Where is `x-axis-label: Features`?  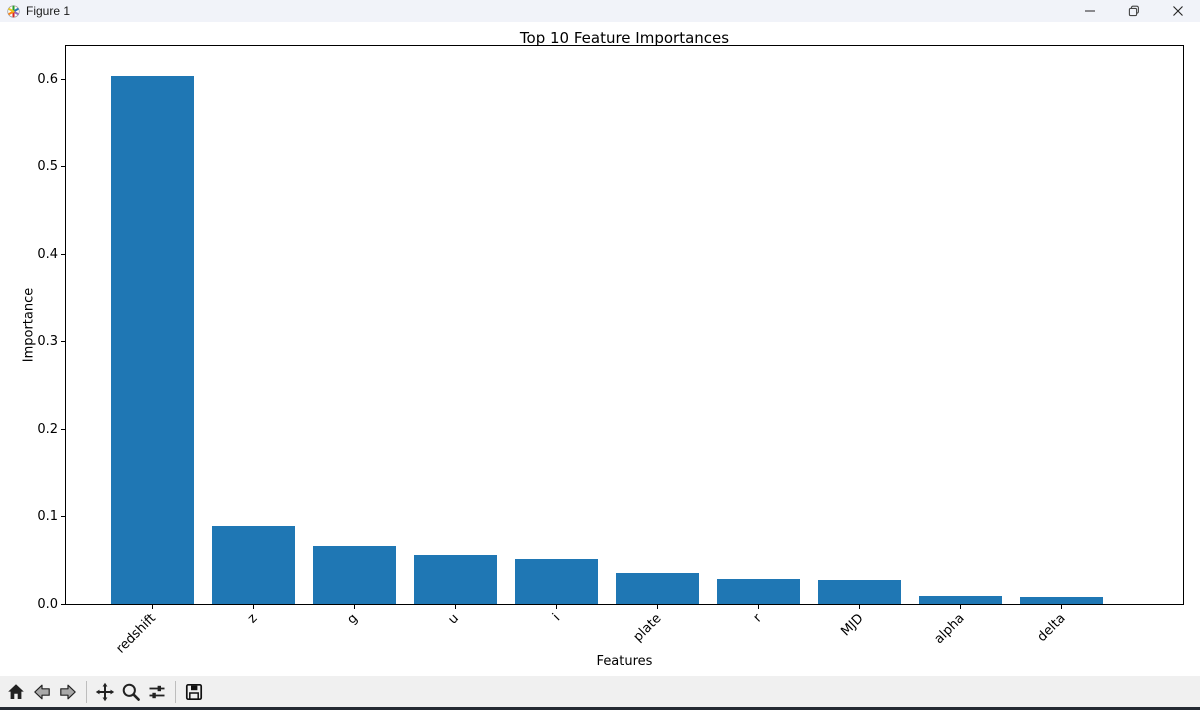 x-axis-label: Features is located at coordinates (624, 661).